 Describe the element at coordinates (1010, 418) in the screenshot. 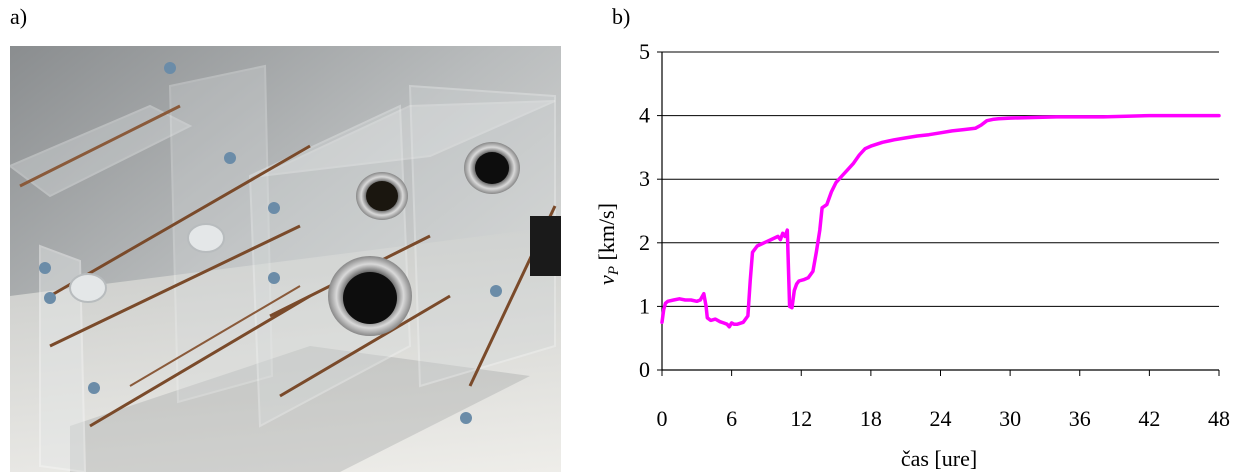

I see `x-tick-label-5: 30` at that location.